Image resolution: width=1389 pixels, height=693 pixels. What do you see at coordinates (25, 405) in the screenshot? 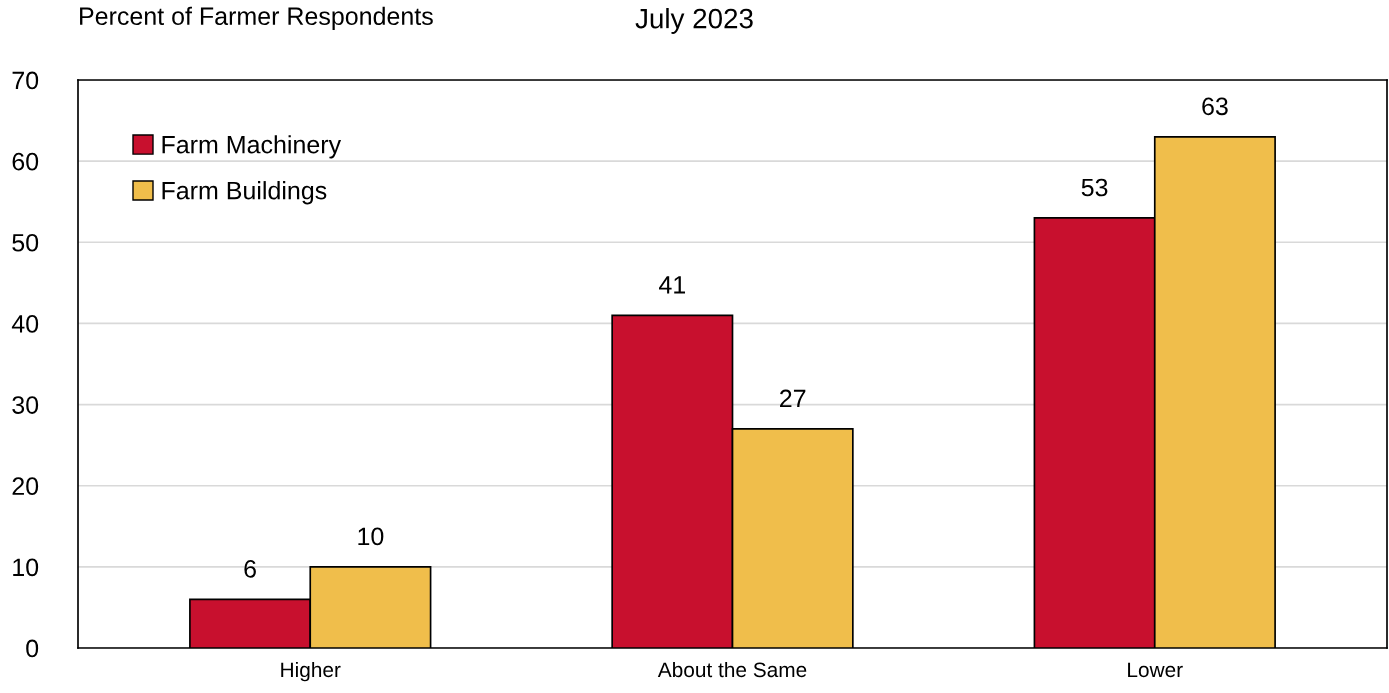
I see `y-tick-label: 30` at bounding box center [25, 405].